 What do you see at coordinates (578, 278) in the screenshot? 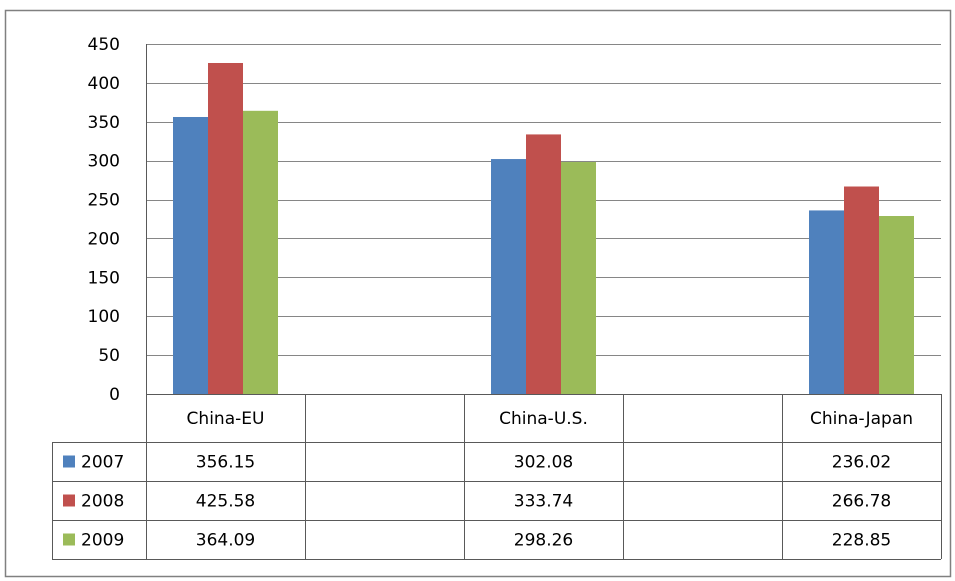
I see `bar-2009-China-U.S.` at bounding box center [578, 278].